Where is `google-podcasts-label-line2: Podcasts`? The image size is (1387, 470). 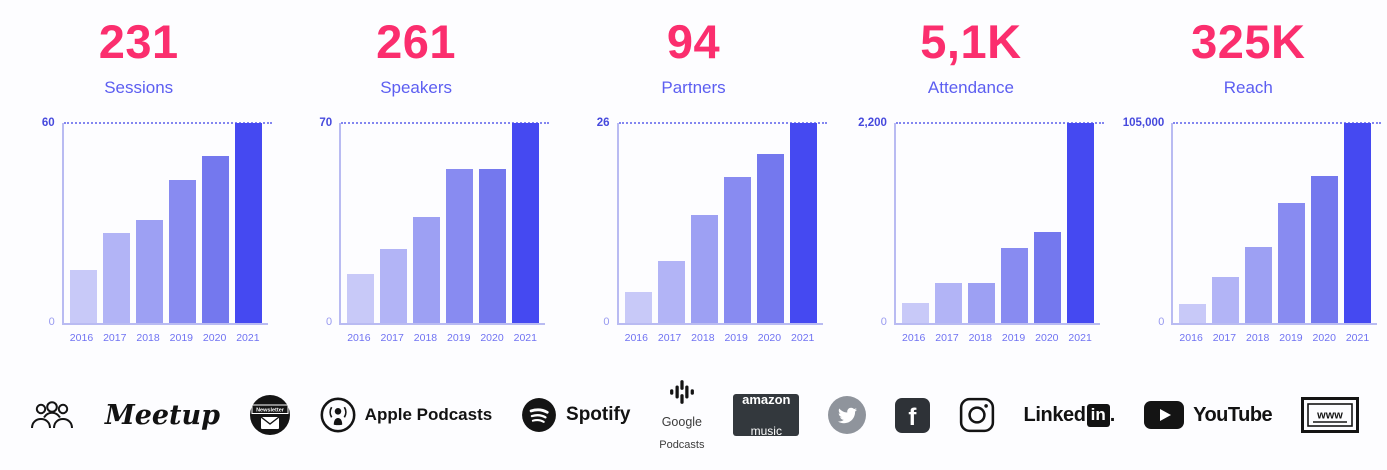
google-podcasts-label-line2: Podcasts is located at coordinates (682, 444).